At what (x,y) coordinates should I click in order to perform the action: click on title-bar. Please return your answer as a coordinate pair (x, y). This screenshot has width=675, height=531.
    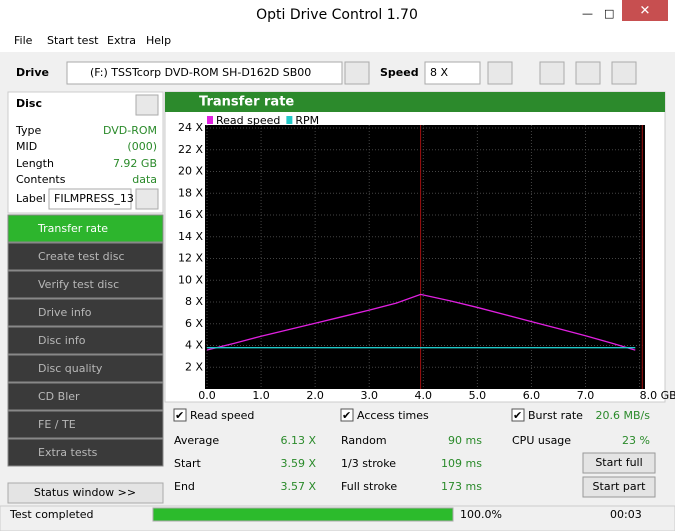
    Looking at the image, I should click on (337, 15).